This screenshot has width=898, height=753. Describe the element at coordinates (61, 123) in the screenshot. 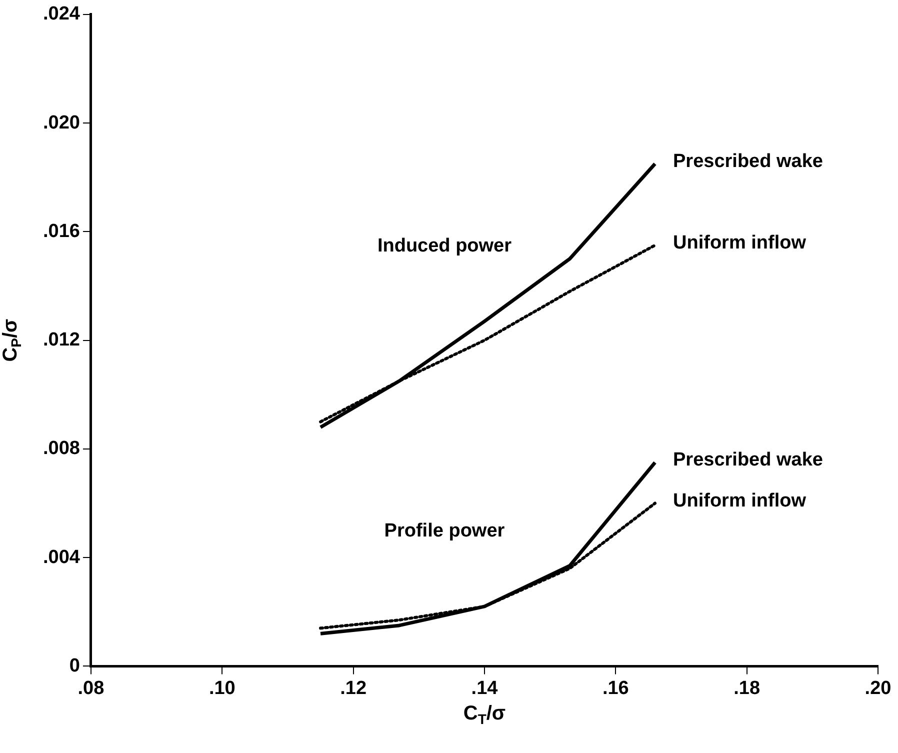

I see `y-tick-label: .020` at that location.